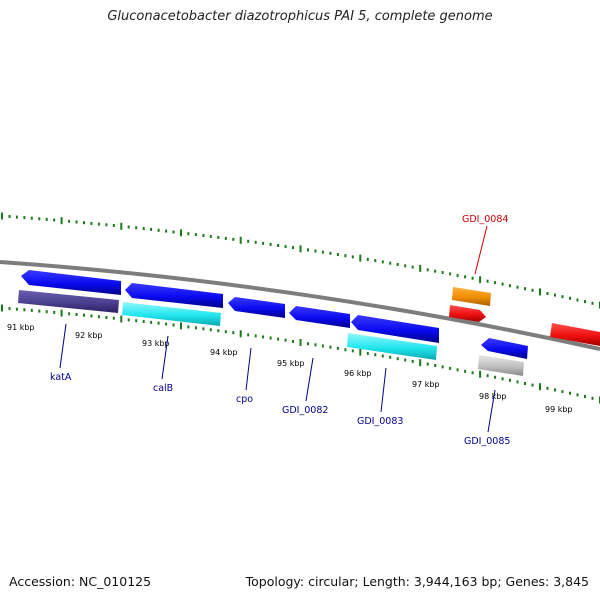  What do you see at coordinates (89, 335) in the screenshot?
I see `scale-label-92: 92 kbp` at bounding box center [89, 335].